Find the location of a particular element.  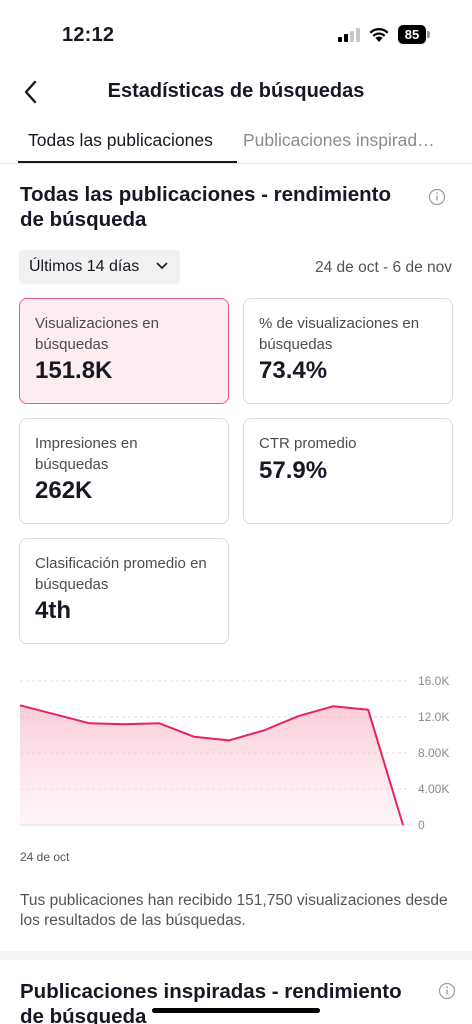

metric-card-search-impressions: Impresiones en búsquedas 262K is located at coordinates (124, 471).